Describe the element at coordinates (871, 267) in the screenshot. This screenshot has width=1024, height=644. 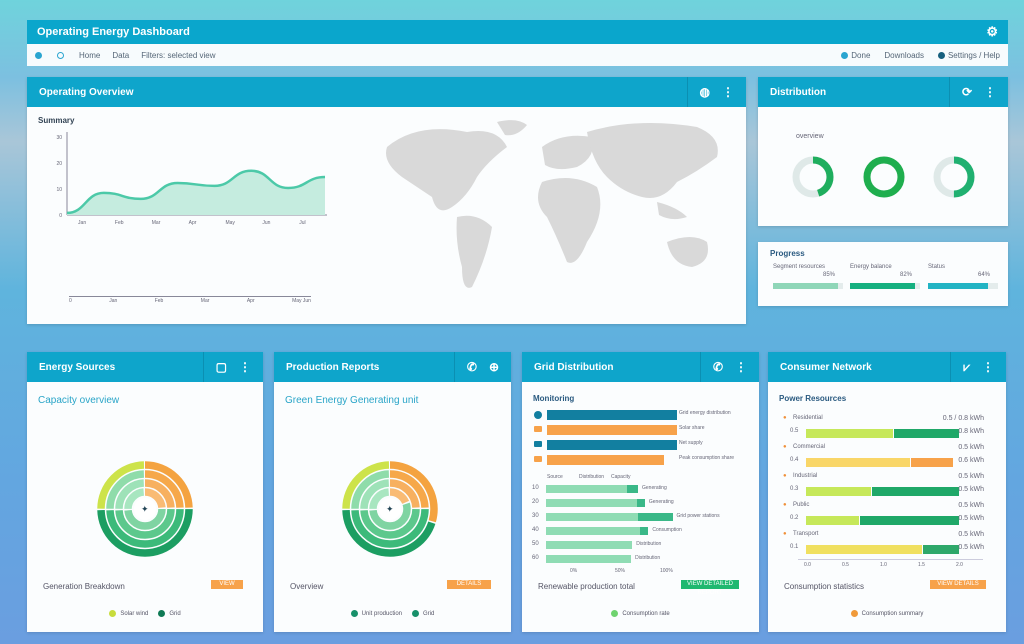
I see `progress-label: Energy balance` at that location.